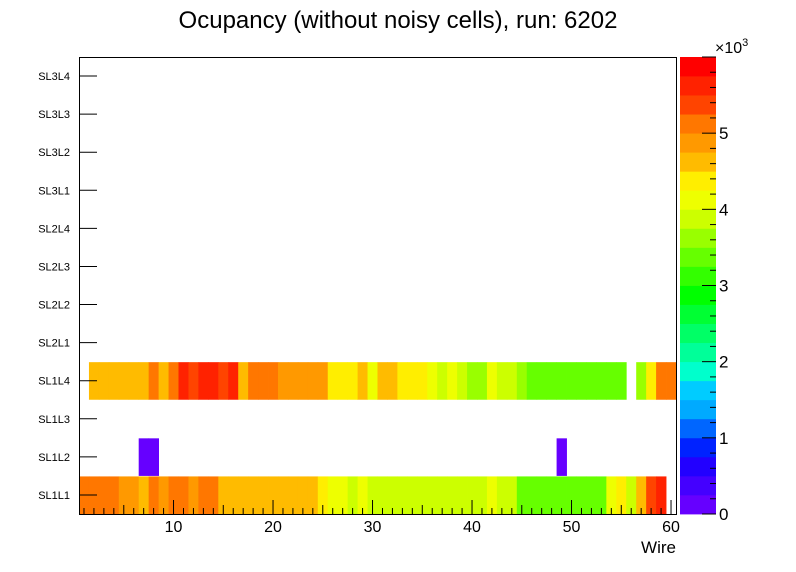 This screenshot has height=572, width=796. What do you see at coordinates (671, 527) in the screenshot?
I see `x-tick-label: 60` at bounding box center [671, 527].